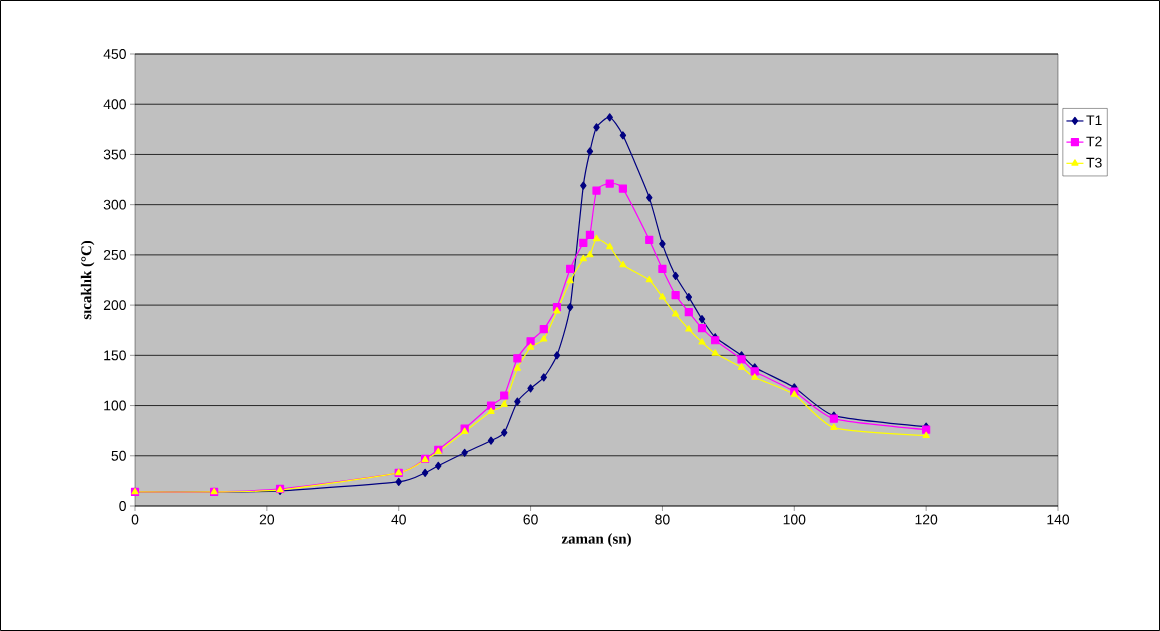 This screenshot has width=1160, height=631. Describe the element at coordinates (118, 455) in the screenshot. I see `y-tick-label: 50` at that location.